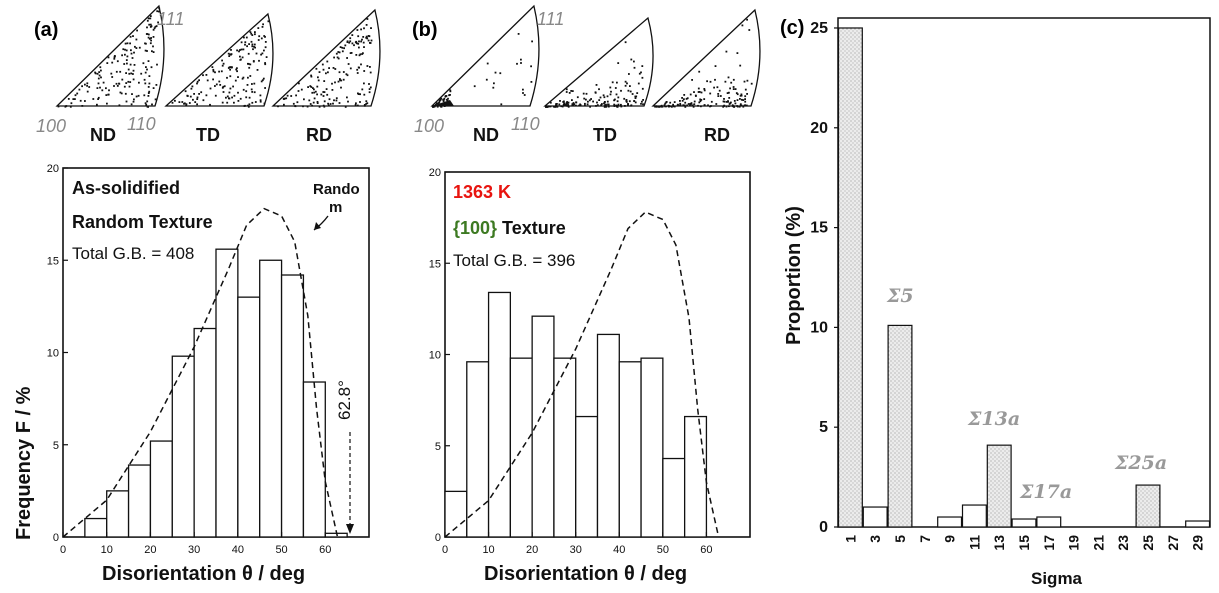 The image size is (1219, 593). I want to click on pole-figure-cluster, so click(443, 103).